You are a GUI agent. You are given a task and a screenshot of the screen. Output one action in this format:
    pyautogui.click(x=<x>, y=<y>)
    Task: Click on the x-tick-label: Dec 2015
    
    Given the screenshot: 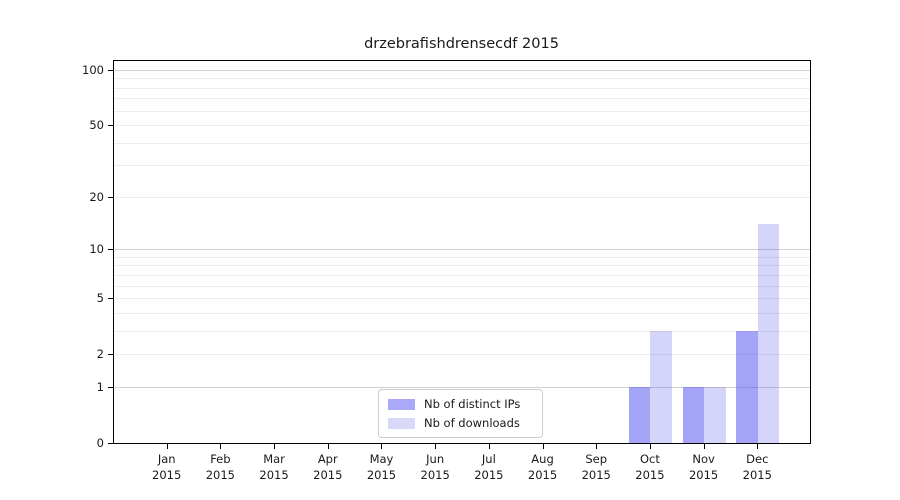 What is the action you would take?
    pyautogui.click(x=757, y=467)
    